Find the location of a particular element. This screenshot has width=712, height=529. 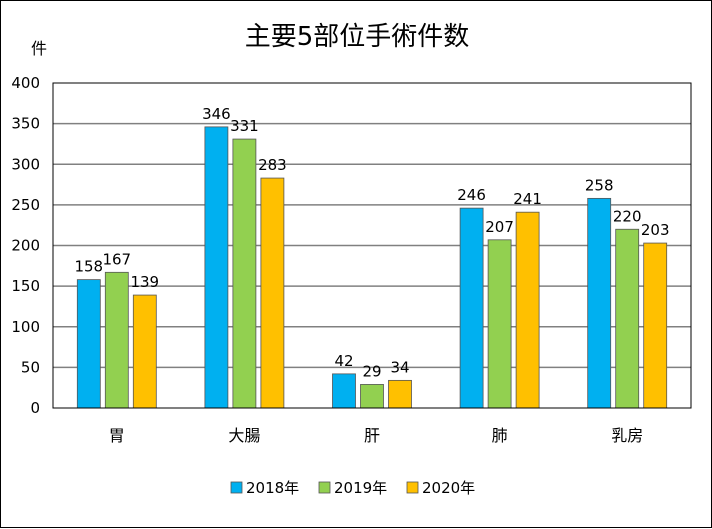

chart-title: 主要5部位手術件数 is located at coordinates (357, 37).